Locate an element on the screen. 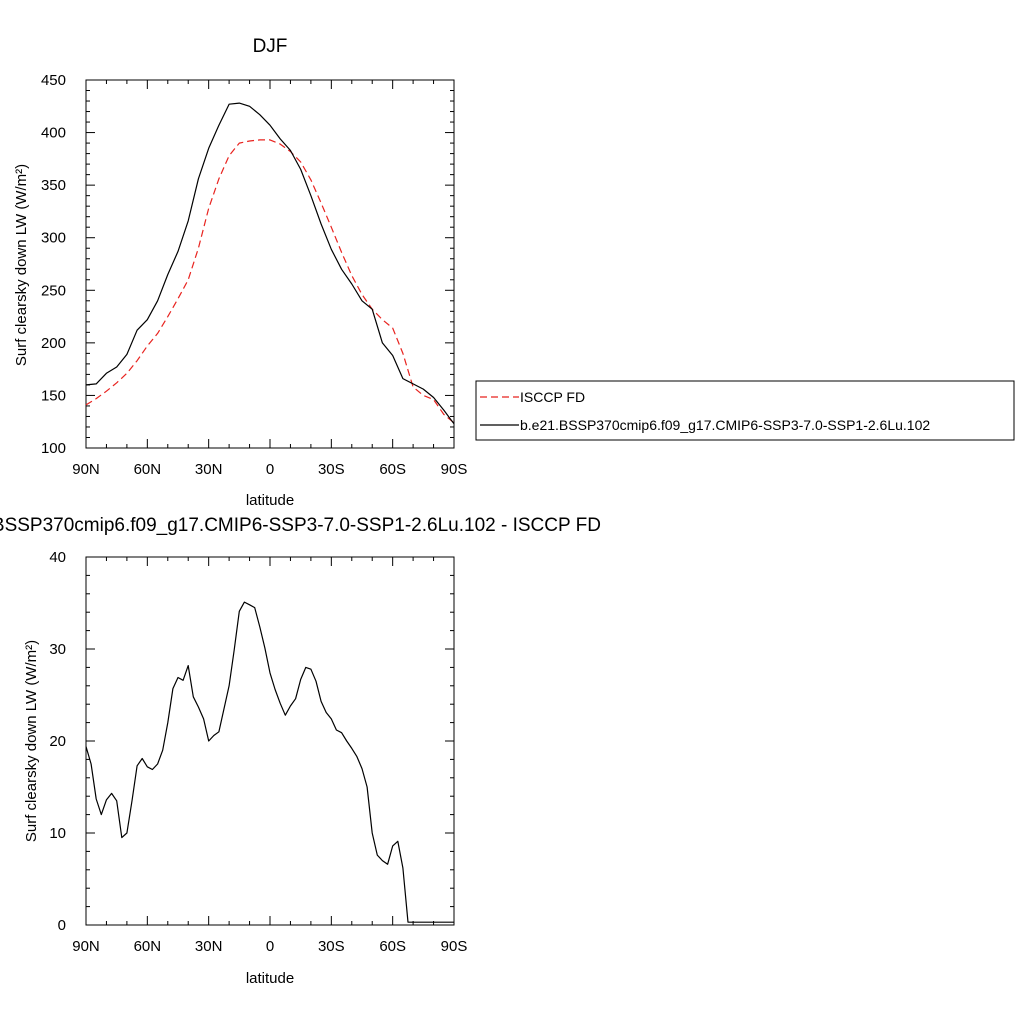 The image size is (1024, 1024). bottom-chart-y-tick-label: 10 is located at coordinates (57, 833).